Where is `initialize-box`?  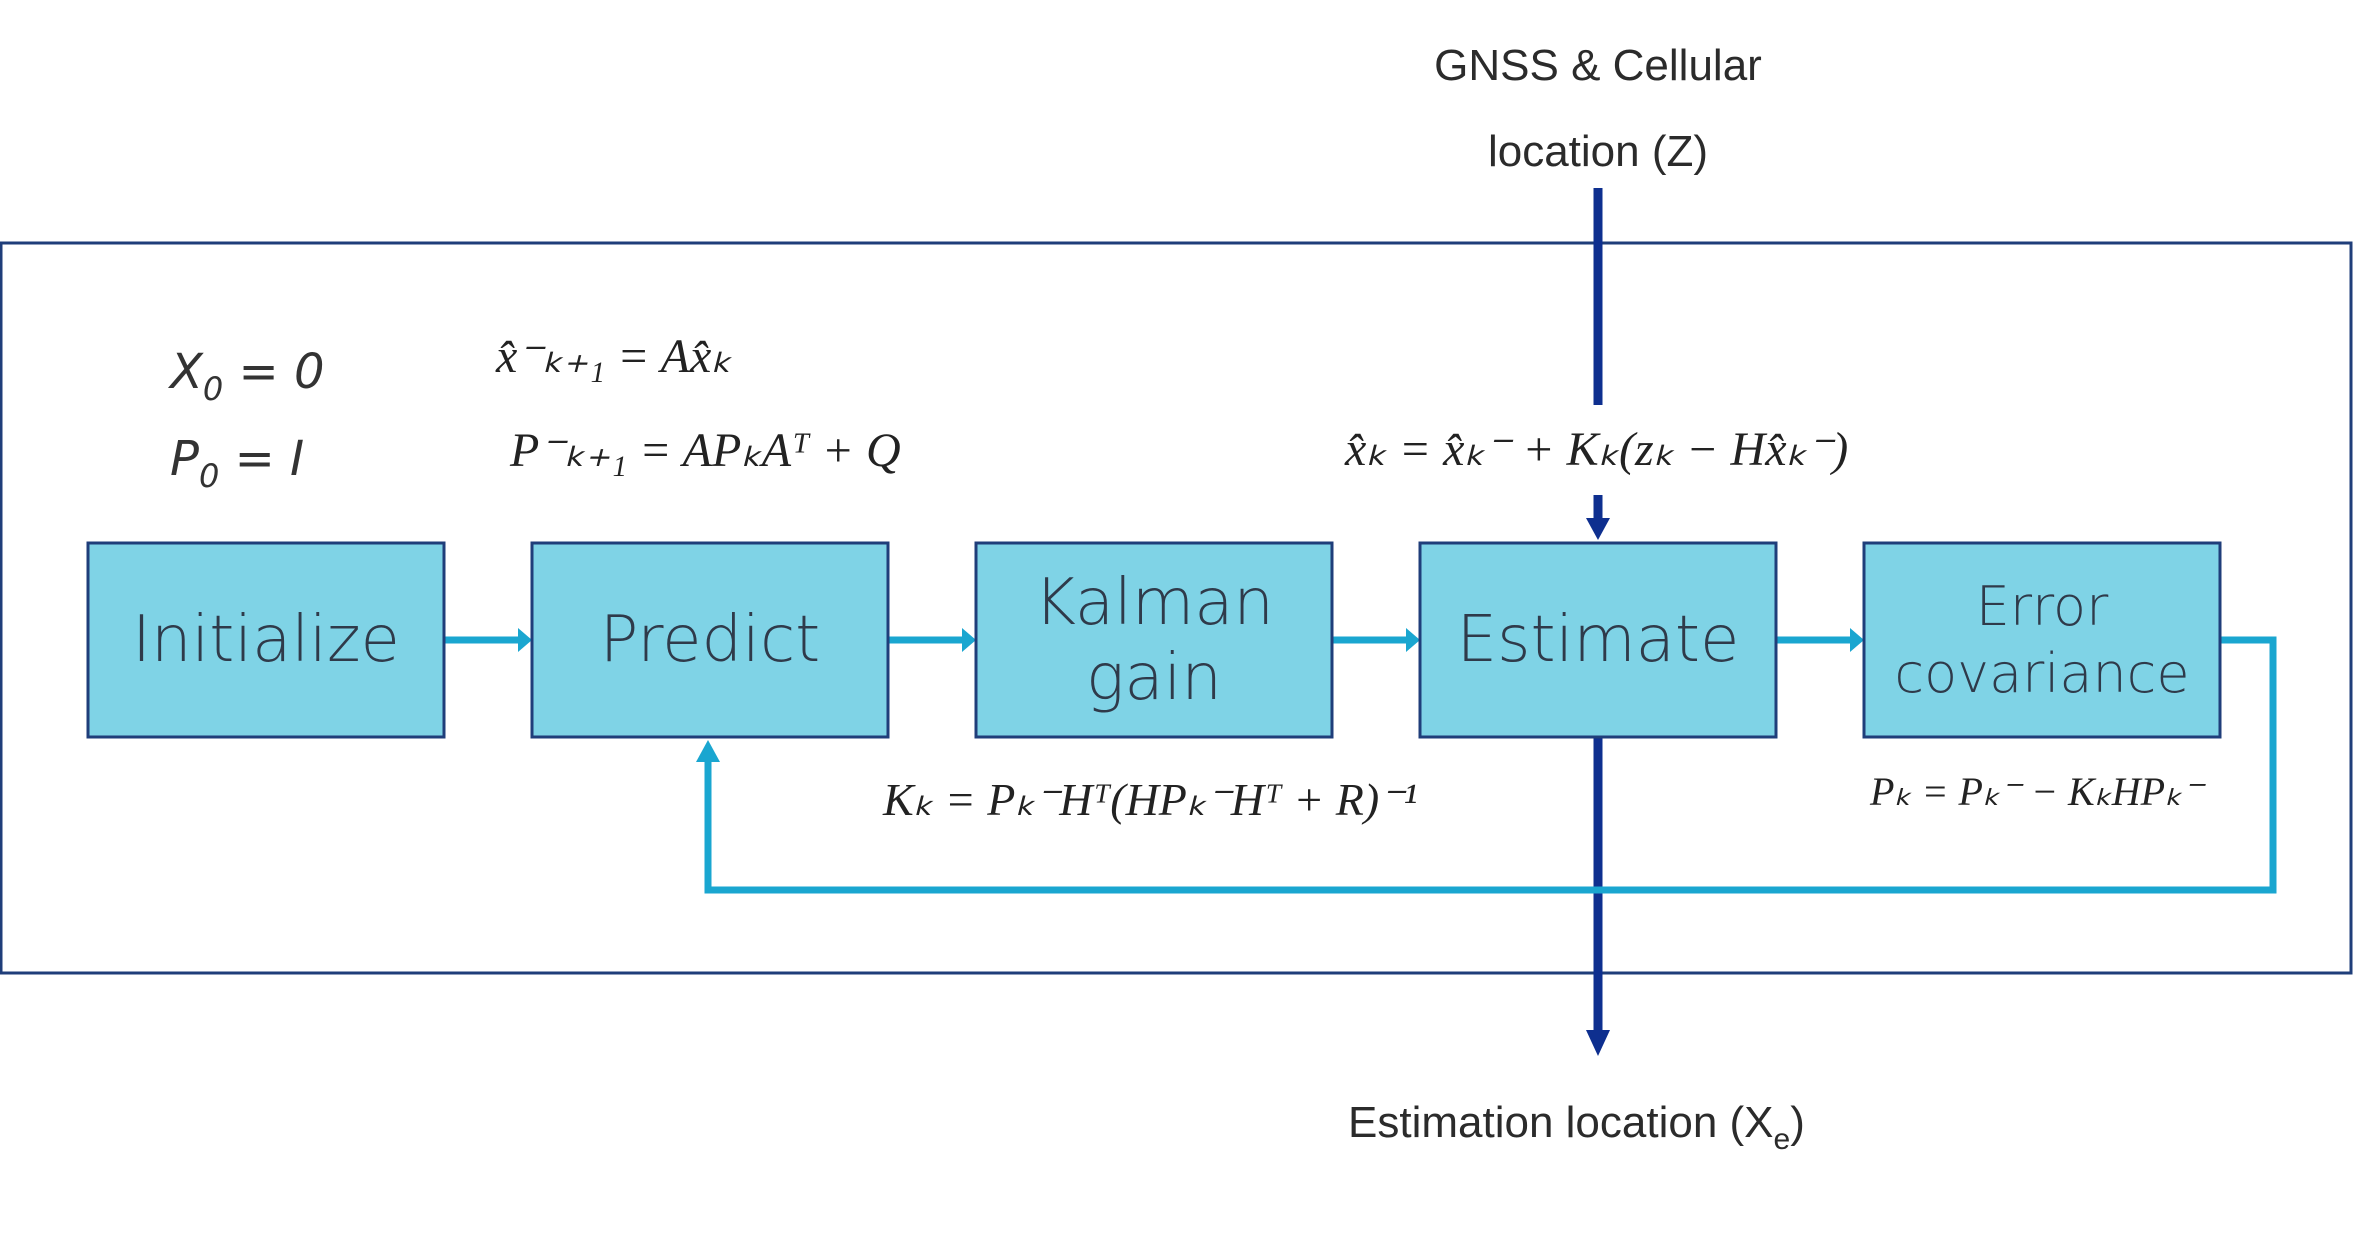
initialize-box is located at coordinates (266, 640).